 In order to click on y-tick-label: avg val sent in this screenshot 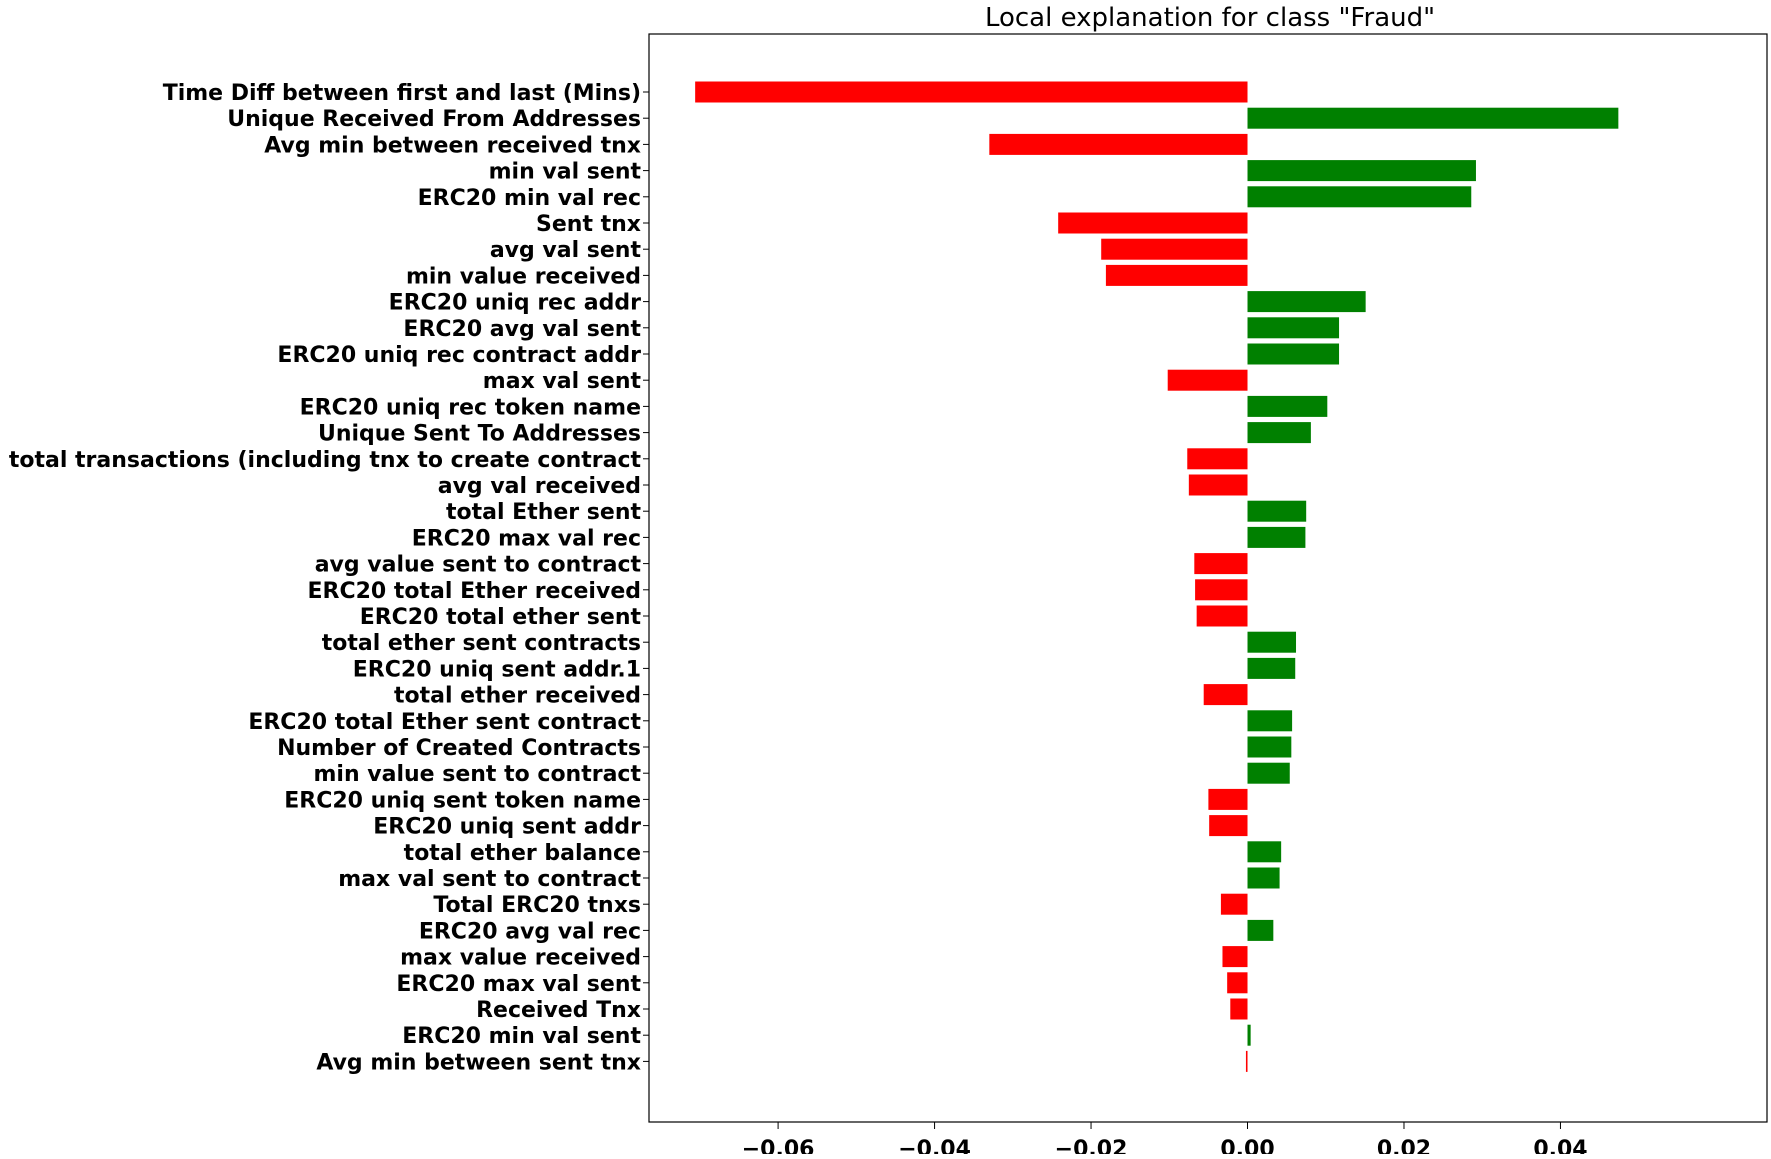, I will do `click(566, 250)`.